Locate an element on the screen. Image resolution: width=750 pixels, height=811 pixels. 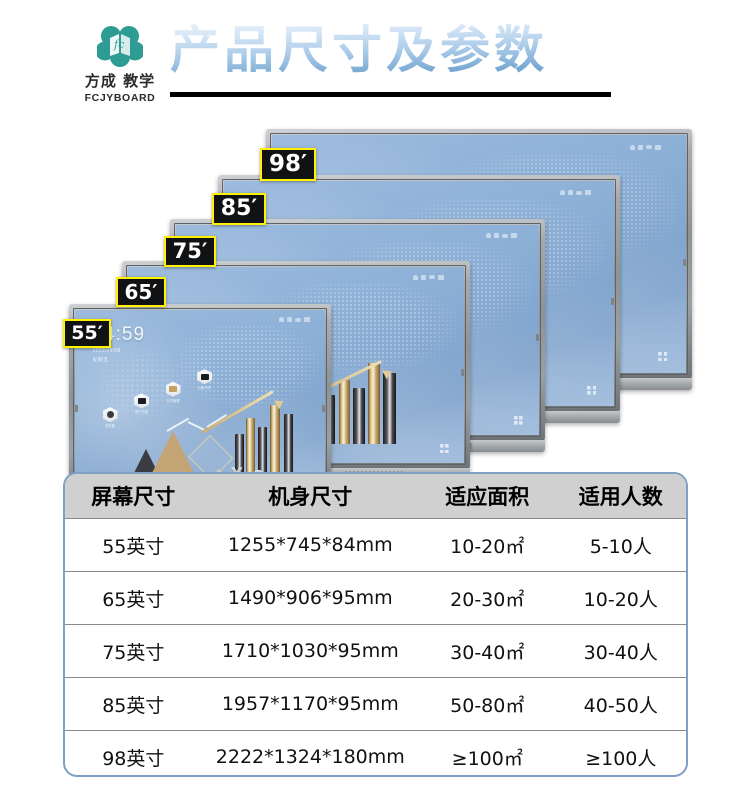
app-label: 白板书写 is located at coordinates (204, 388).